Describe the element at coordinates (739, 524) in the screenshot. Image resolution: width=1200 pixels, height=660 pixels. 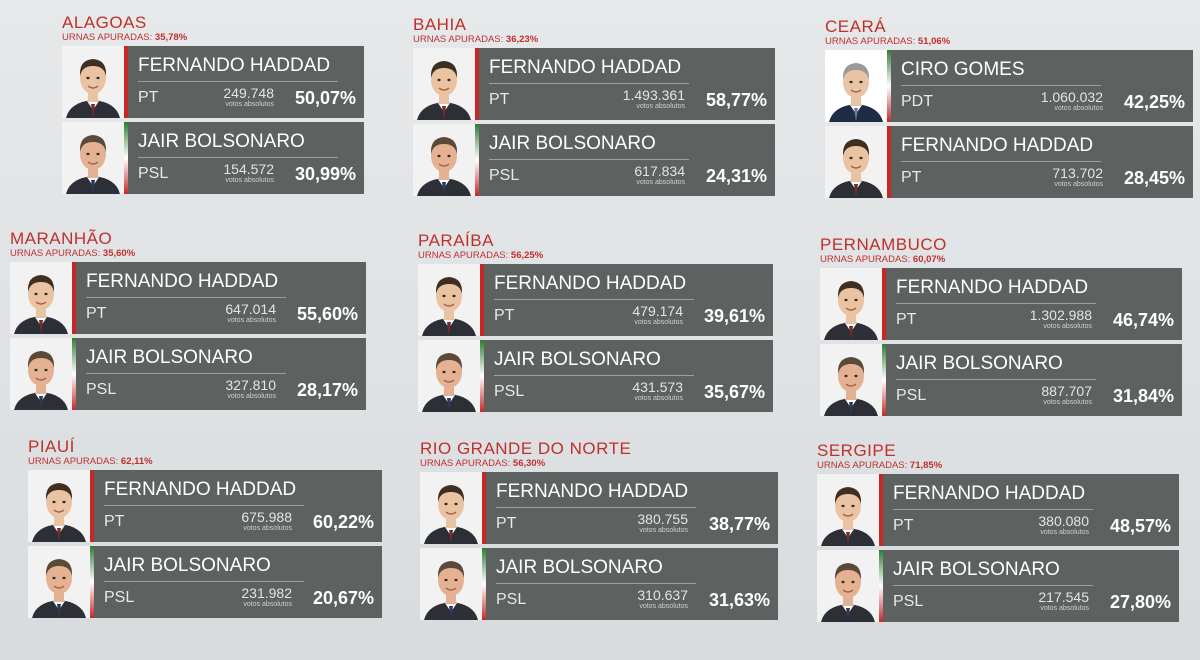
I see `vote-percent: 38,77%` at that location.